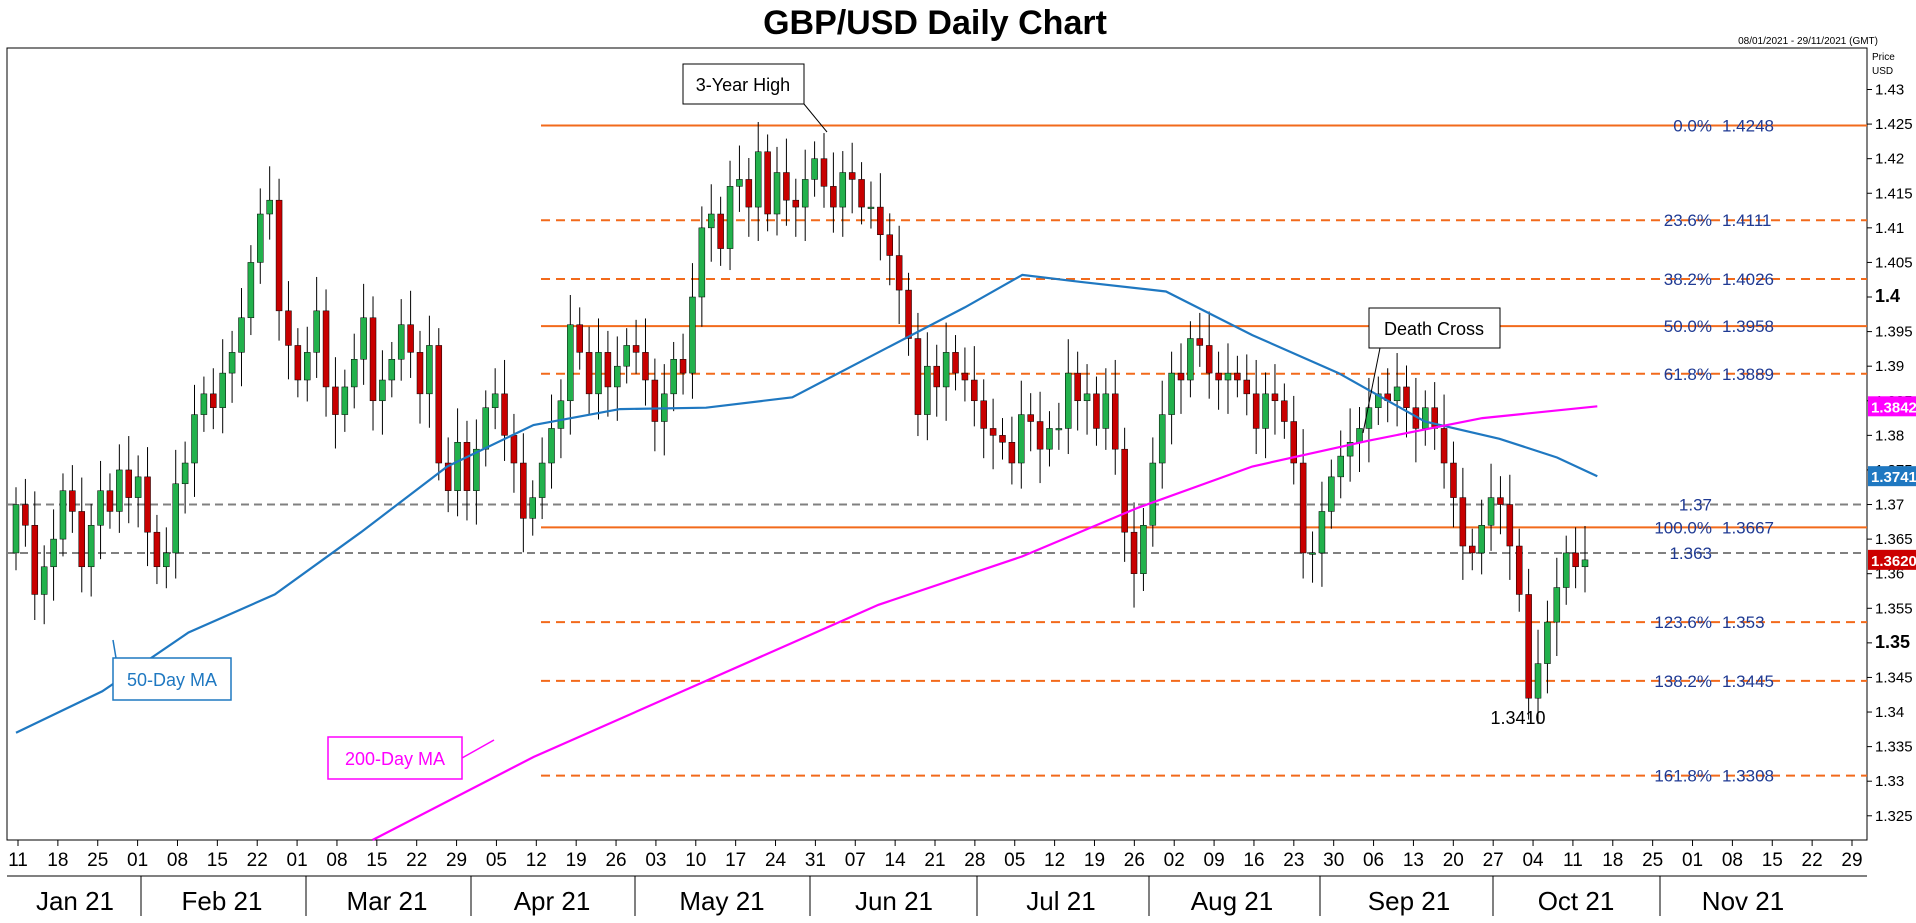 This screenshot has height=923, width=1916. I want to click on x-day-label: 17, so click(735, 860).